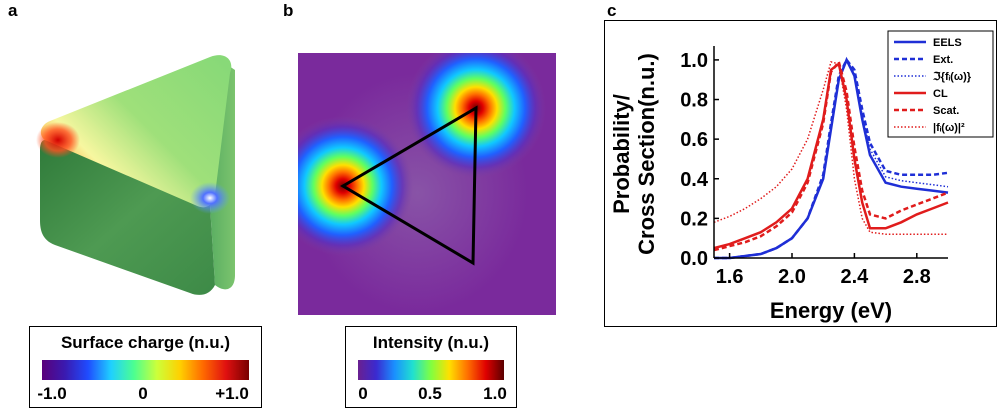 Image resolution: width=1000 pixels, height=413 pixels. What do you see at coordinates (431, 342) in the screenshot?
I see `intensity-colorbar-title: Intensity (n.u.)` at bounding box center [431, 342].